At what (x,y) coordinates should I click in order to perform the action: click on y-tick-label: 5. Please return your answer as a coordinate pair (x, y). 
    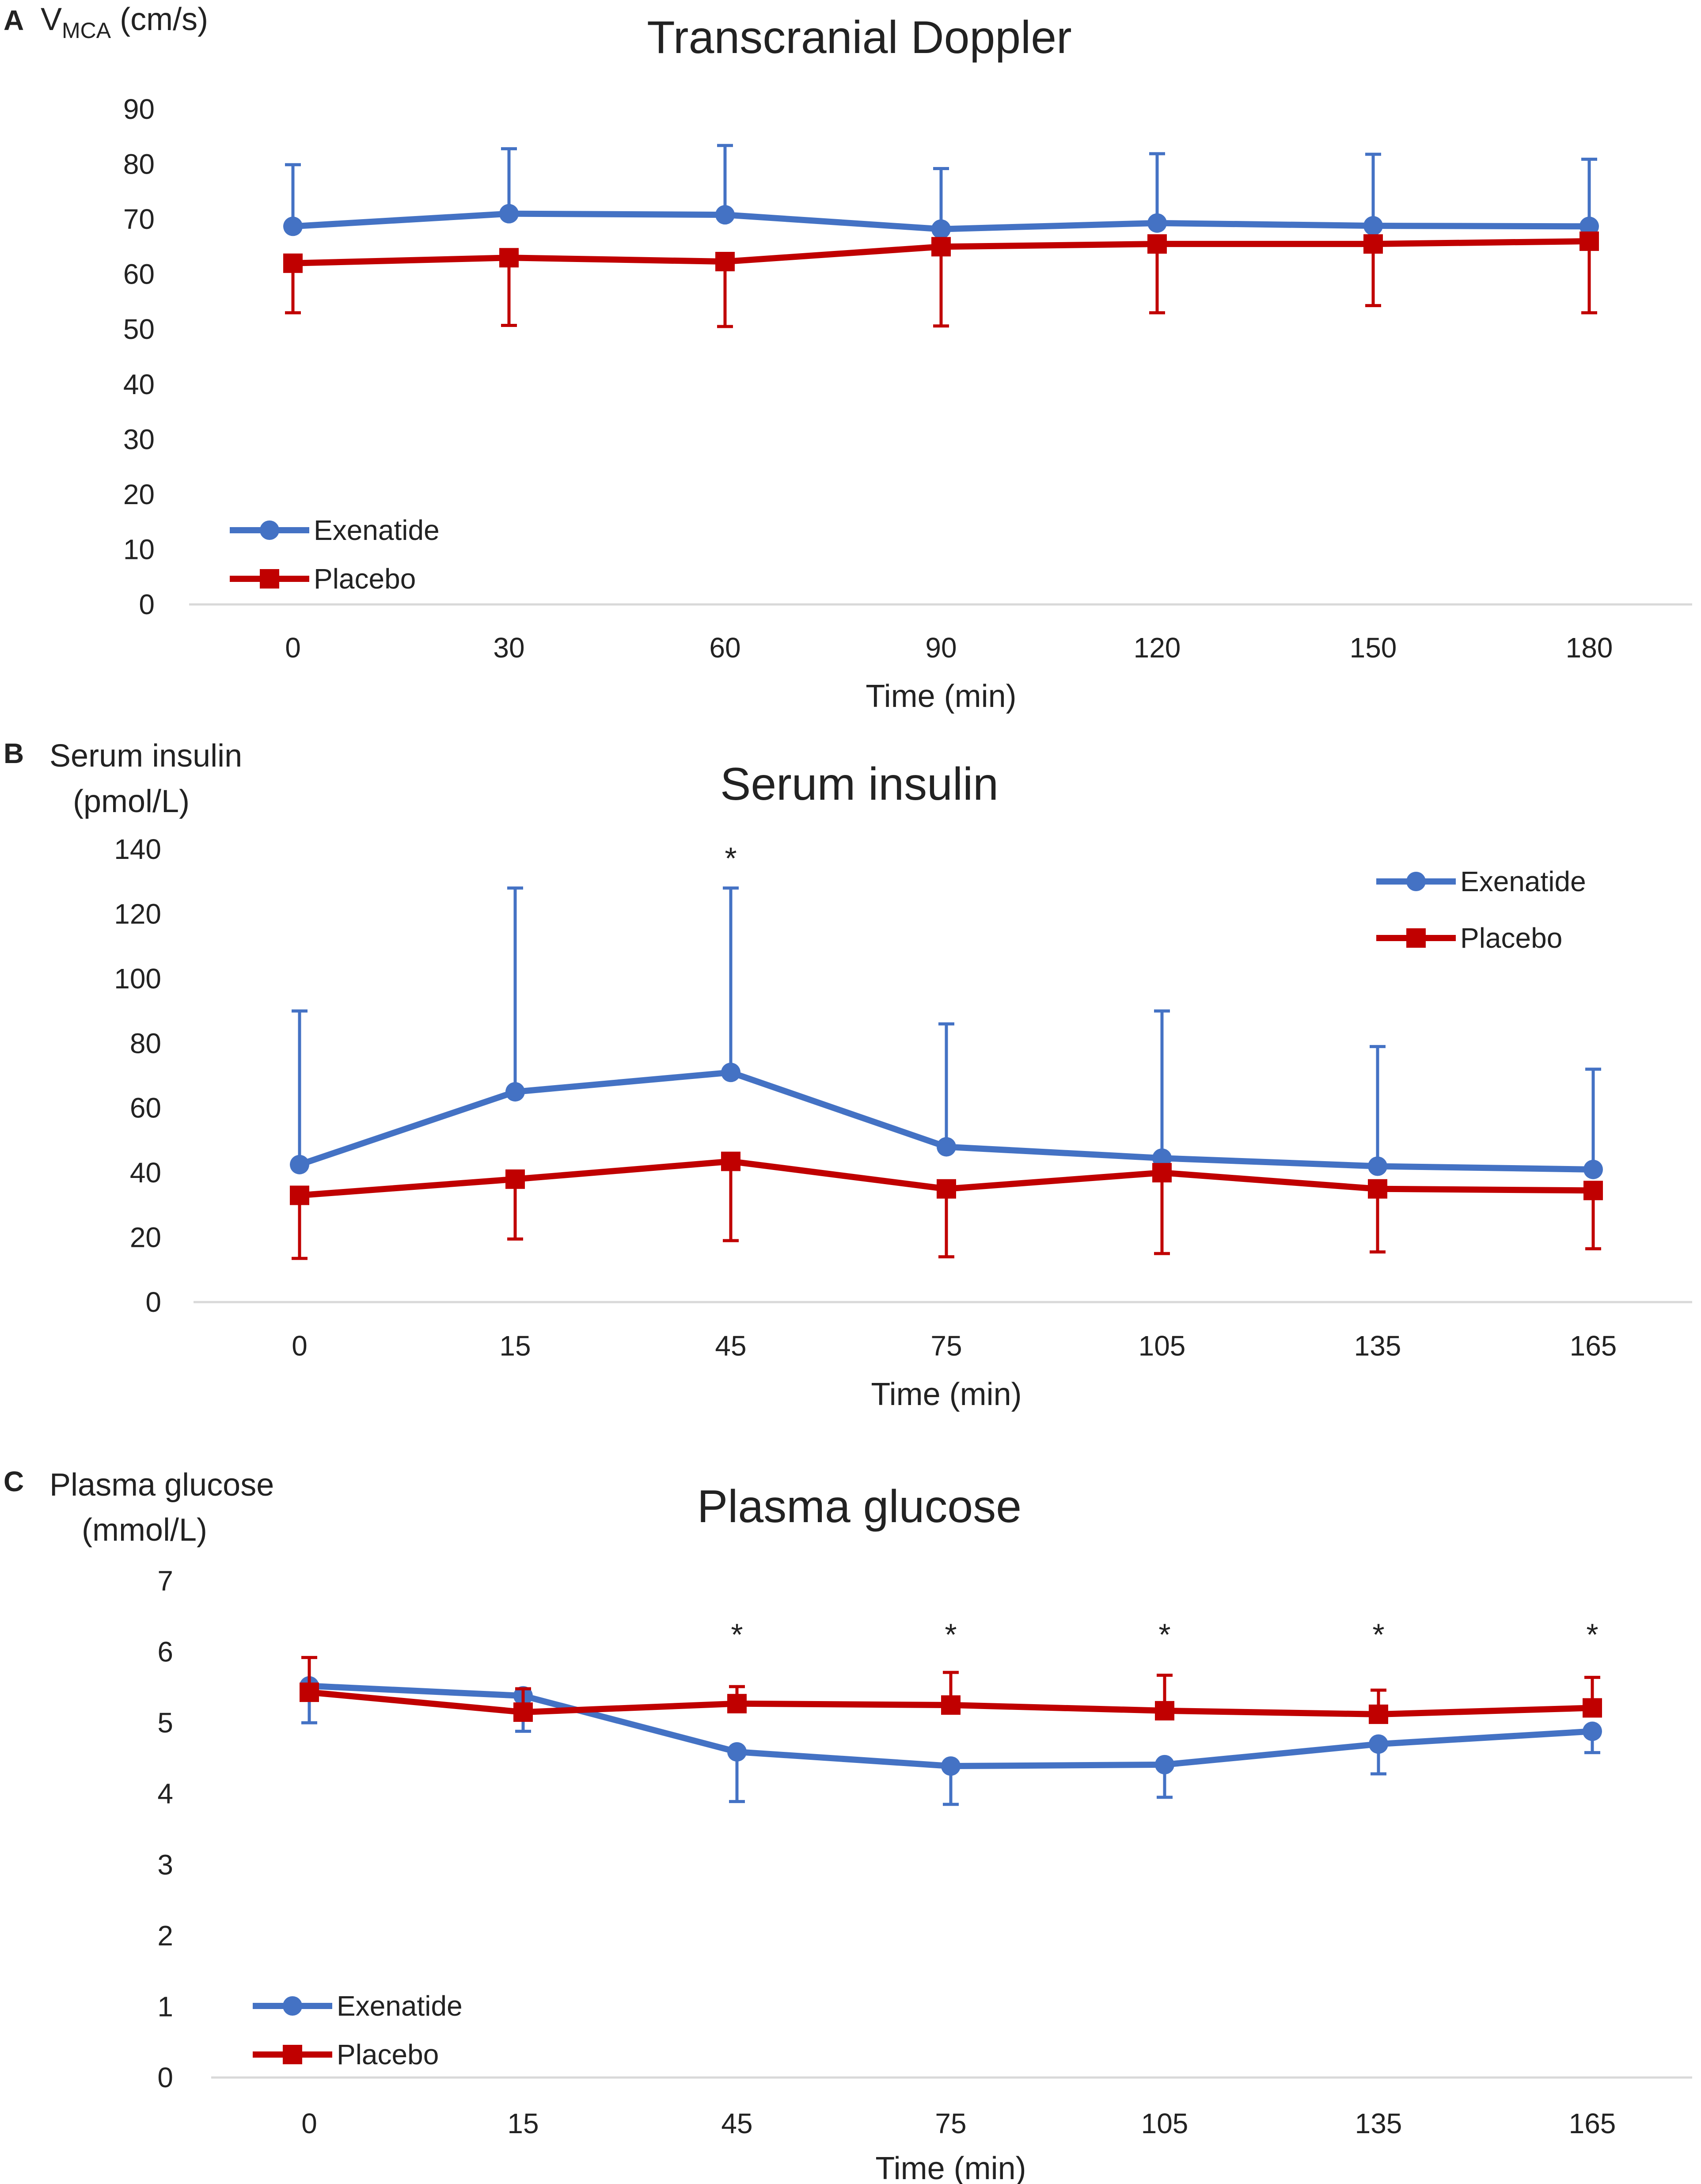
    Looking at the image, I should click on (165, 1723).